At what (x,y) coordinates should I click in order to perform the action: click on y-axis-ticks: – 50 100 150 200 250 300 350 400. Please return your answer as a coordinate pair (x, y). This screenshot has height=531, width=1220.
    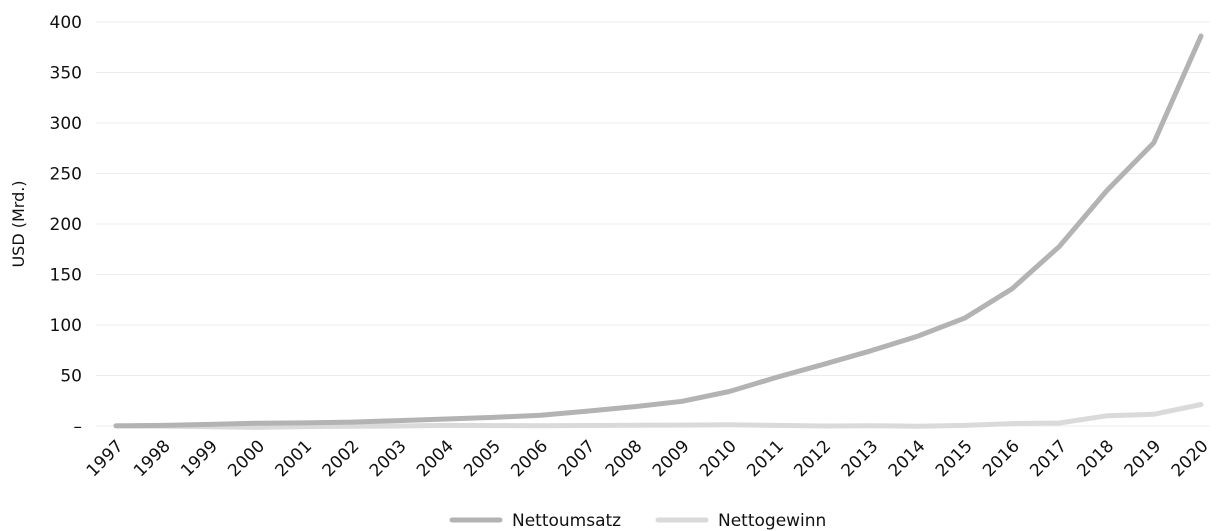
    Looking at the image, I should click on (66, 225).